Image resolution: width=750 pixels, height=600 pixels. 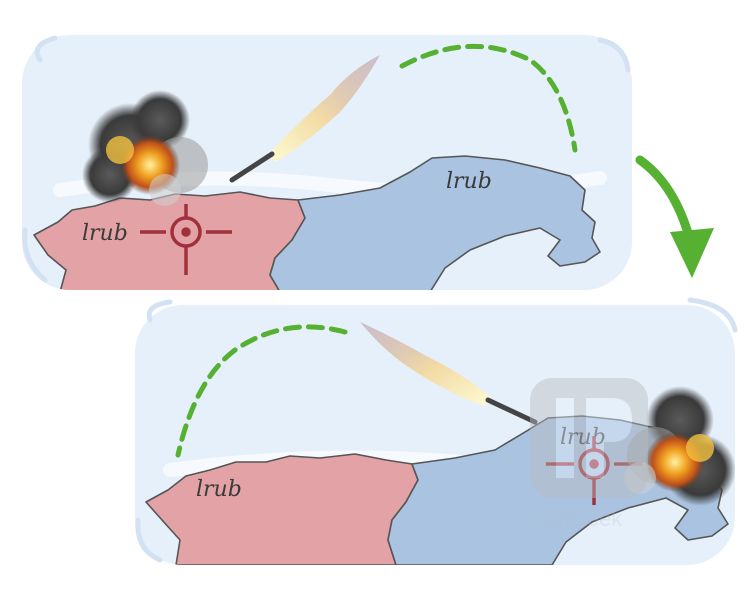 What do you see at coordinates (578, 518) in the screenshot?
I see `watermark-text: LanGeek` at bounding box center [578, 518].